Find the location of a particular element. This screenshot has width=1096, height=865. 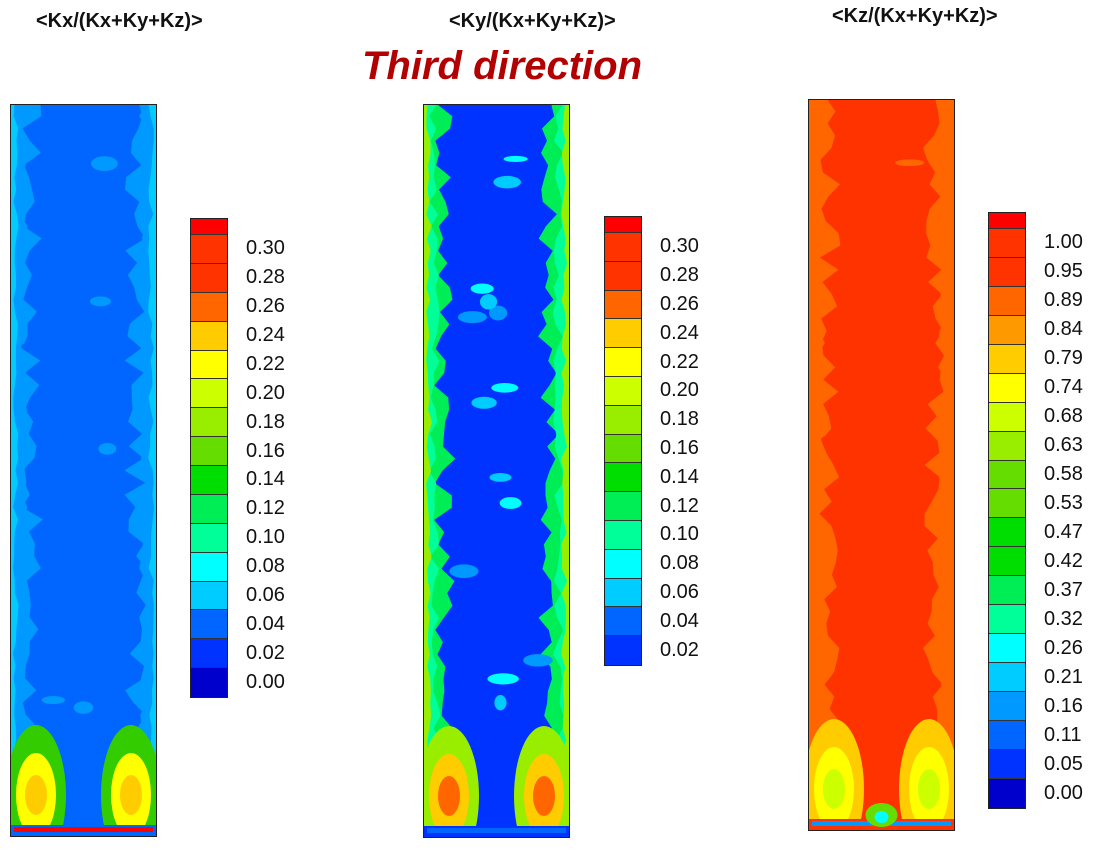

colorbar-tick-label: 0.58 is located at coordinates (1063, 474).